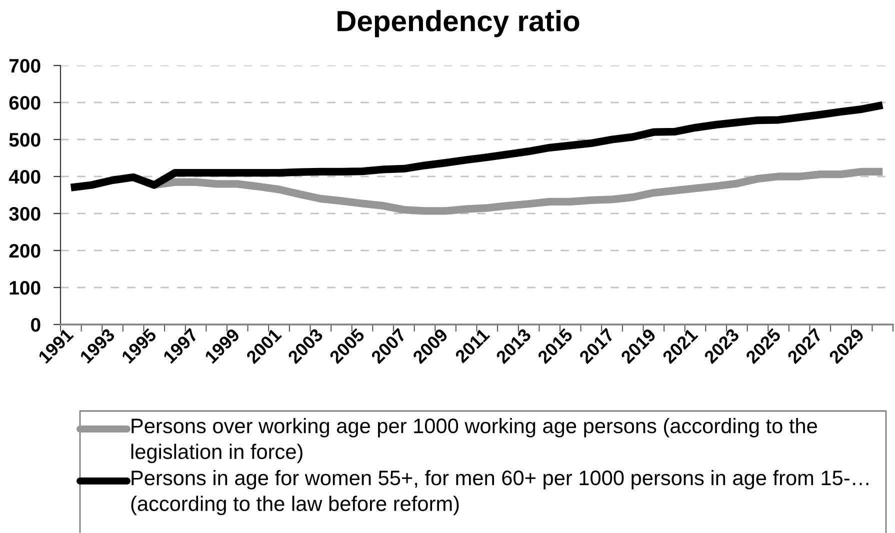  I want to click on y-tick-label: 300, so click(24, 213).